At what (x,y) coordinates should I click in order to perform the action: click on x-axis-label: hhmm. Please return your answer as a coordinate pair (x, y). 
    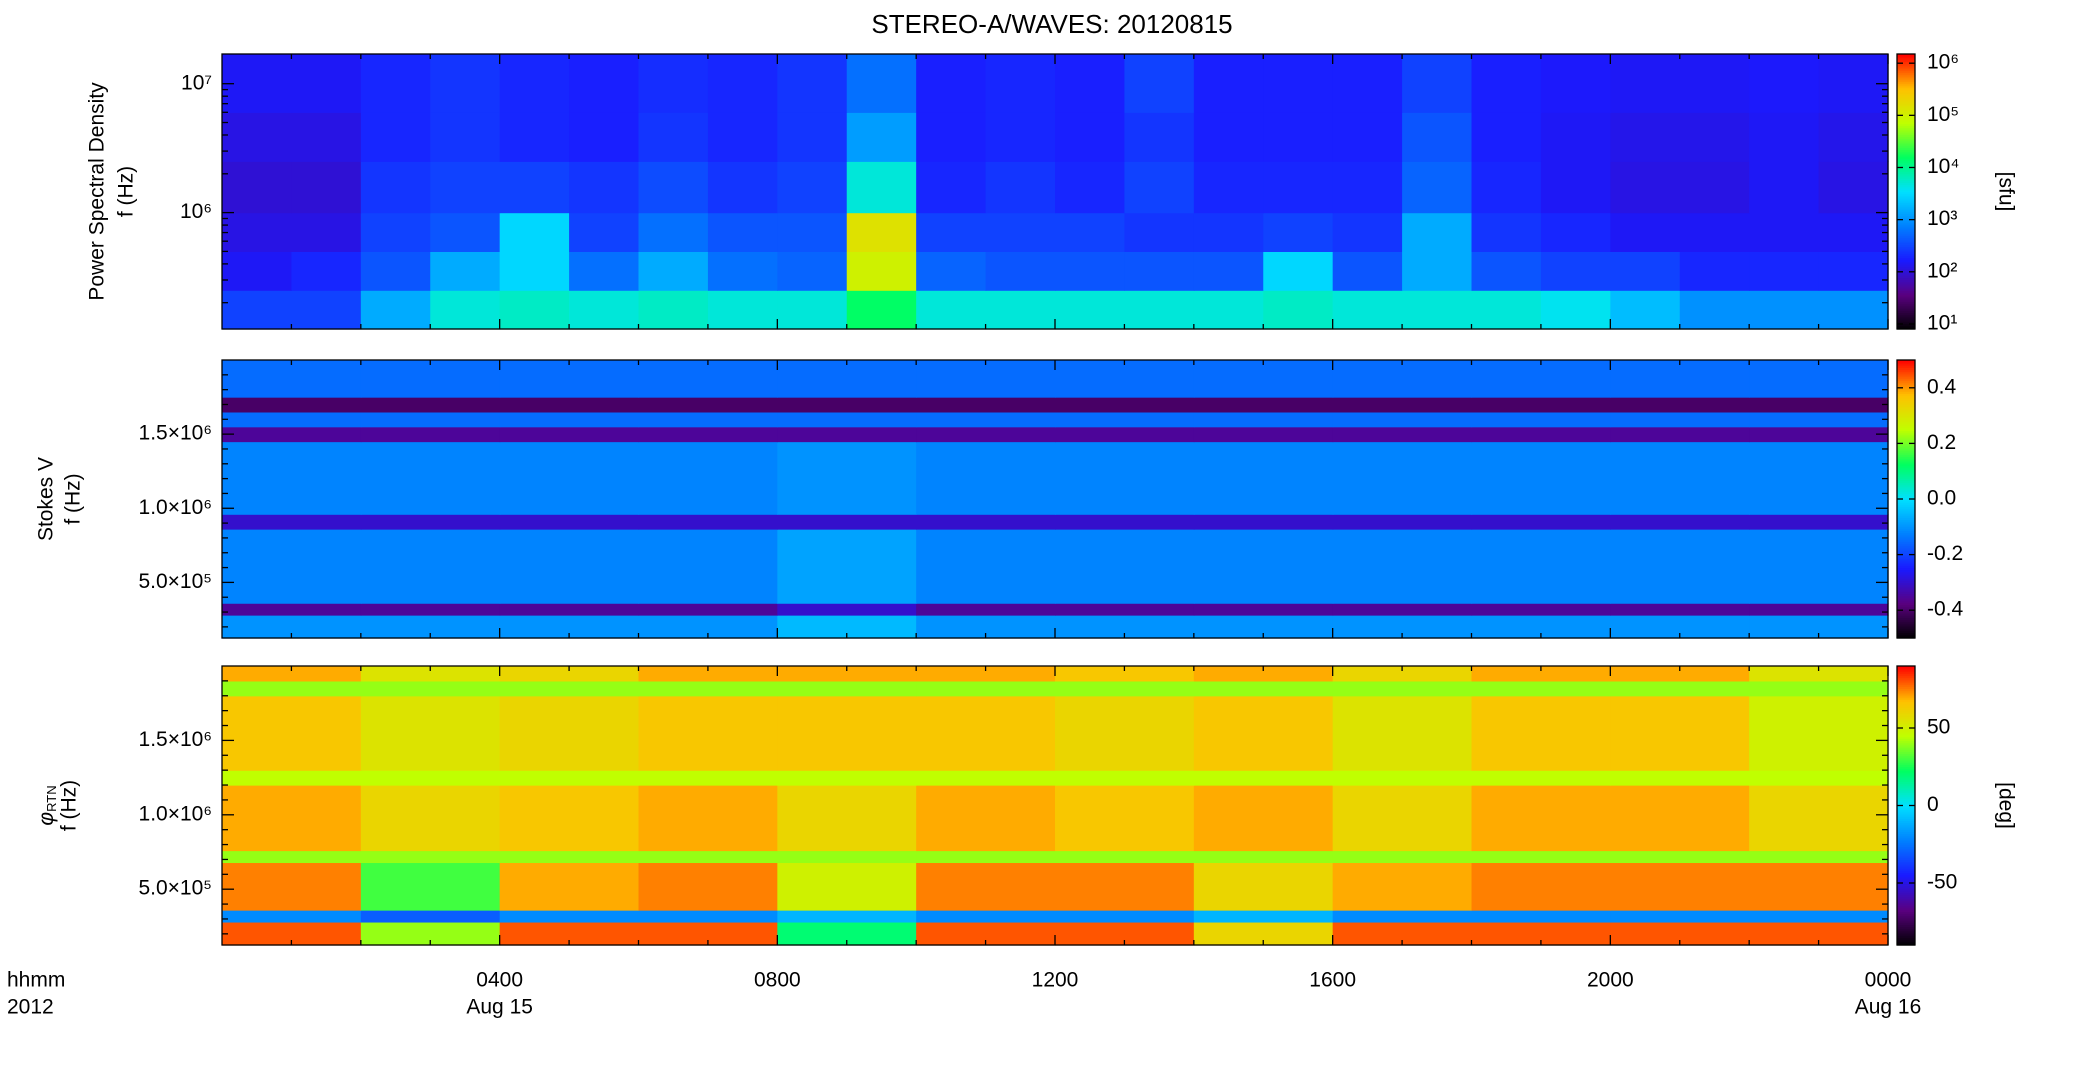
    Looking at the image, I should click on (36, 980).